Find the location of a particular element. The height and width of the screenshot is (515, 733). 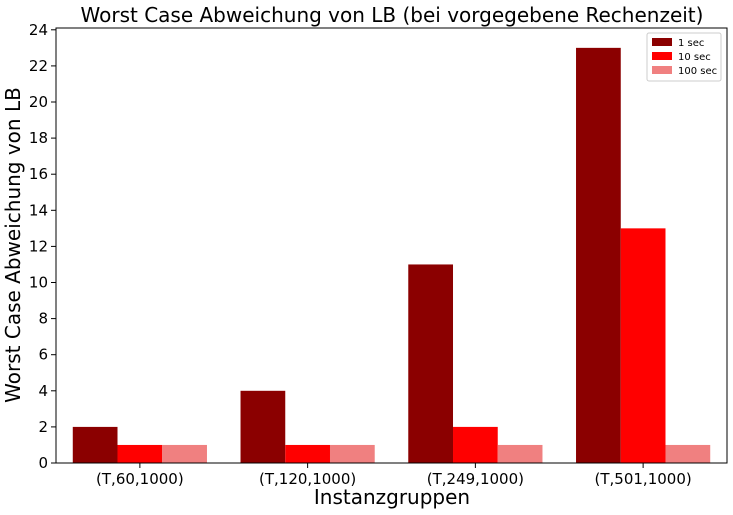

x-tick-label: (T,501,1000) is located at coordinates (643, 479).